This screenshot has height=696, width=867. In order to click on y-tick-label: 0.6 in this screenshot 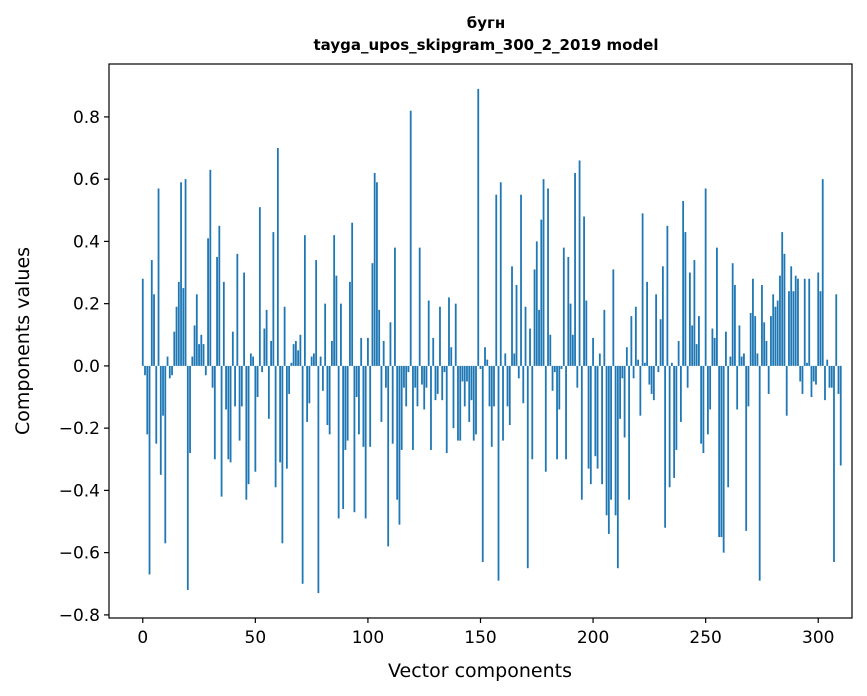, I will do `click(86, 180)`.